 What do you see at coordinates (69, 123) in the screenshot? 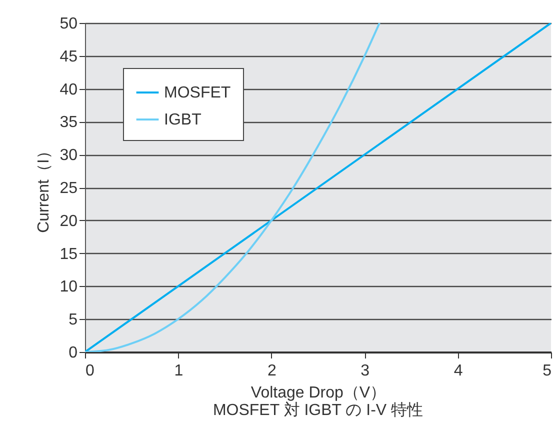
I see `y-tick-label: 35` at bounding box center [69, 123].